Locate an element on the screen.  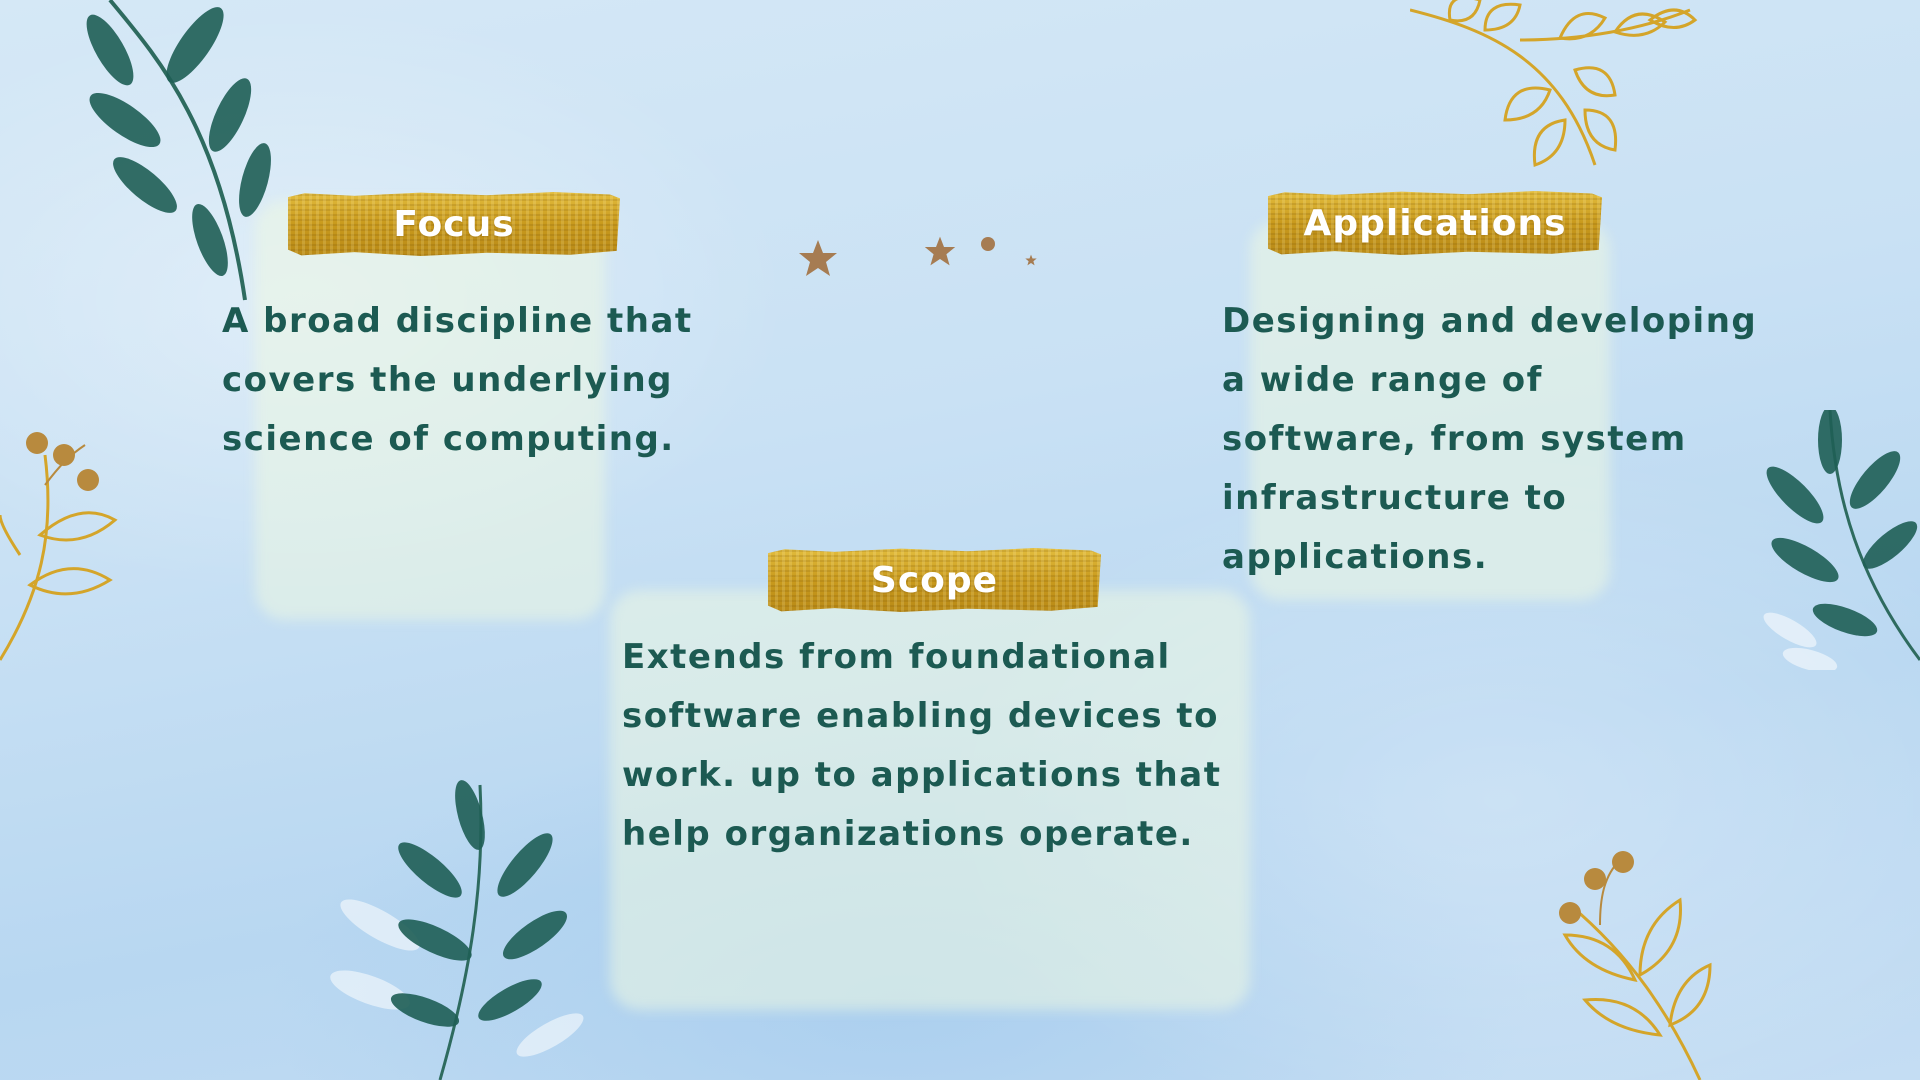
applications-line: applications. is located at coordinates (1355, 557).